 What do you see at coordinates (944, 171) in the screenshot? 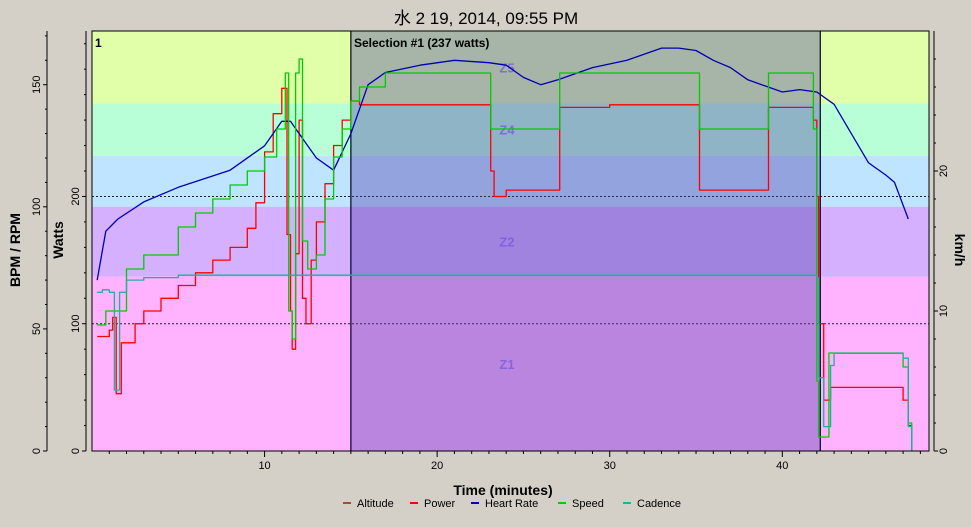
I see `kmh-tick-label-20: 20` at bounding box center [944, 171].